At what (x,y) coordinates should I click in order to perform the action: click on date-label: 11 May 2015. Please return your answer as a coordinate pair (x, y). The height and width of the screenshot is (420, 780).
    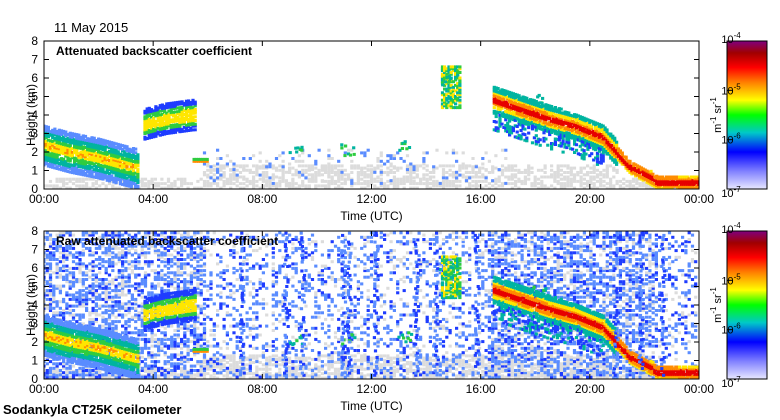
    Looking at the image, I should click on (91, 27).